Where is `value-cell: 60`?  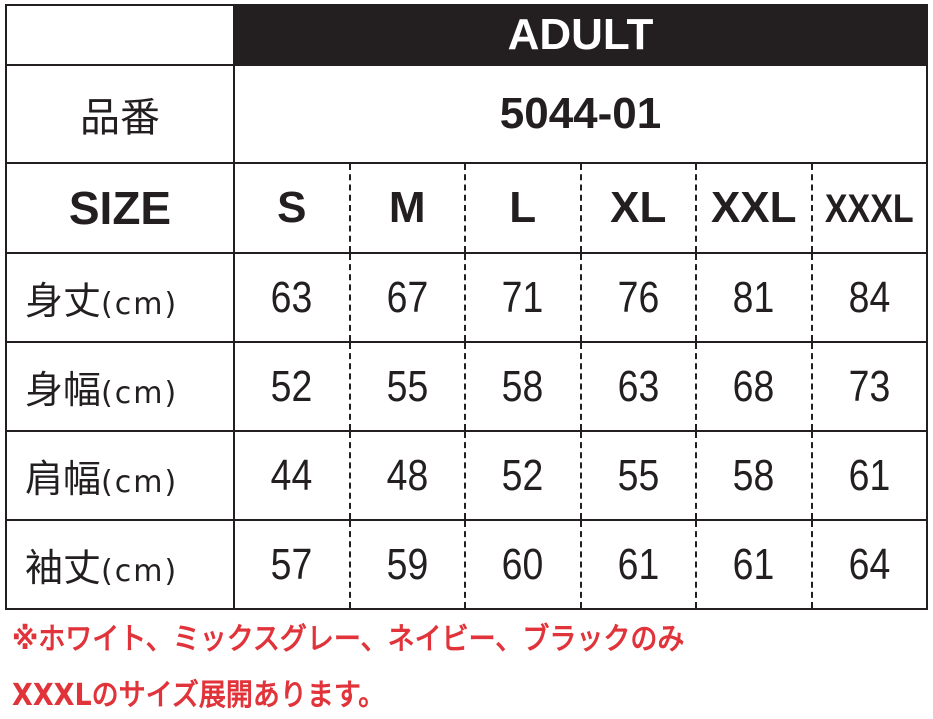
value-cell: 60 is located at coordinates (523, 564).